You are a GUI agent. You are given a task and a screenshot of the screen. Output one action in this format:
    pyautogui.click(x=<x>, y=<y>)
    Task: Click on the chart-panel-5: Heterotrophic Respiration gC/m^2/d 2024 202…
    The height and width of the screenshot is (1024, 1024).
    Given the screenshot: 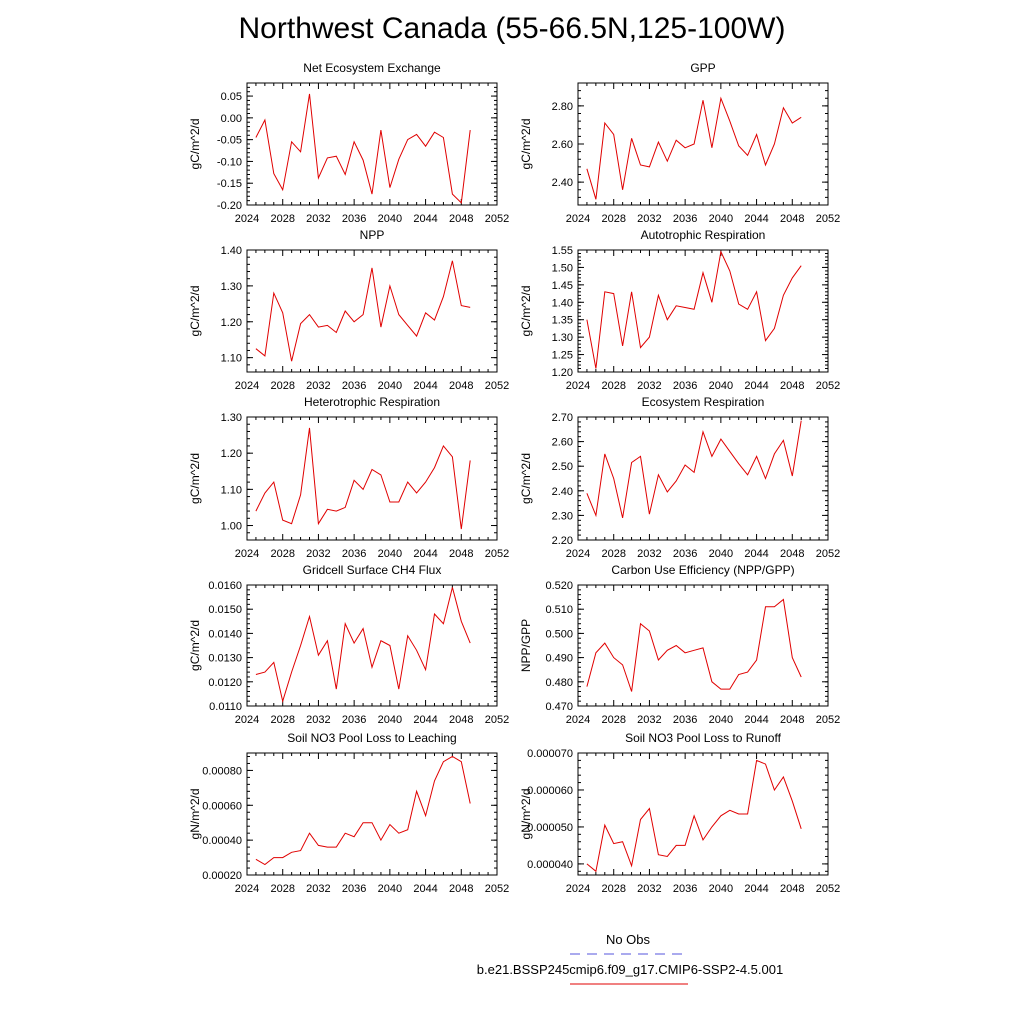 What is the action you would take?
    pyautogui.click(x=348, y=477)
    